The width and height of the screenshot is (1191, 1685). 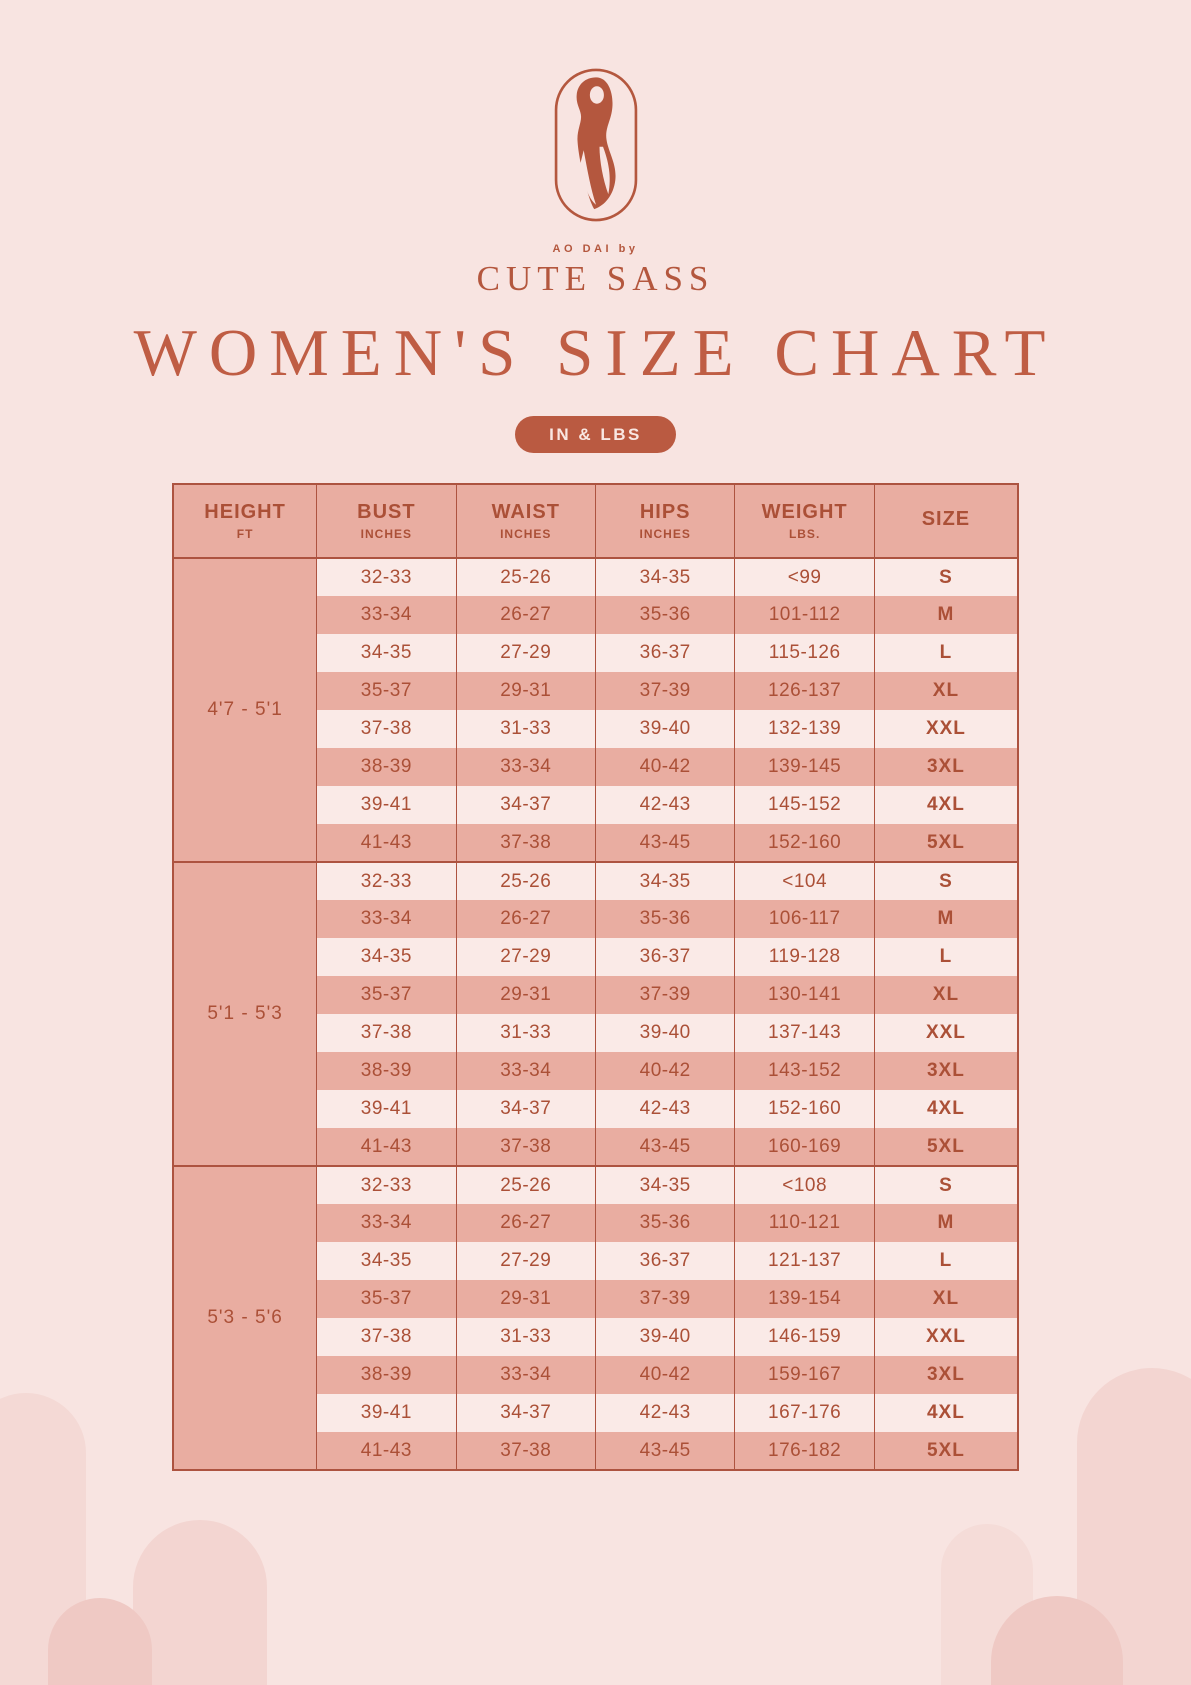 What do you see at coordinates (804, 1109) in the screenshot?
I see `weight-cell: 152-160` at bounding box center [804, 1109].